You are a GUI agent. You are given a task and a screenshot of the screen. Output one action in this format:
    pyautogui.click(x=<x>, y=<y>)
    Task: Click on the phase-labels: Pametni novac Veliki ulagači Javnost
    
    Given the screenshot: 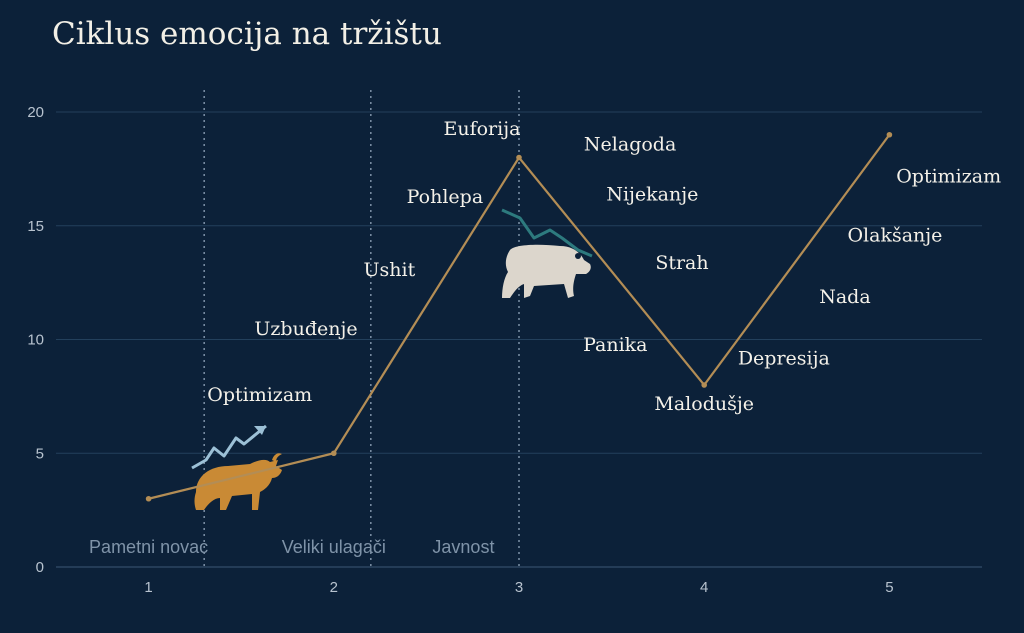 What is the action you would take?
    pyautogui.click(x=291, y=547)
    